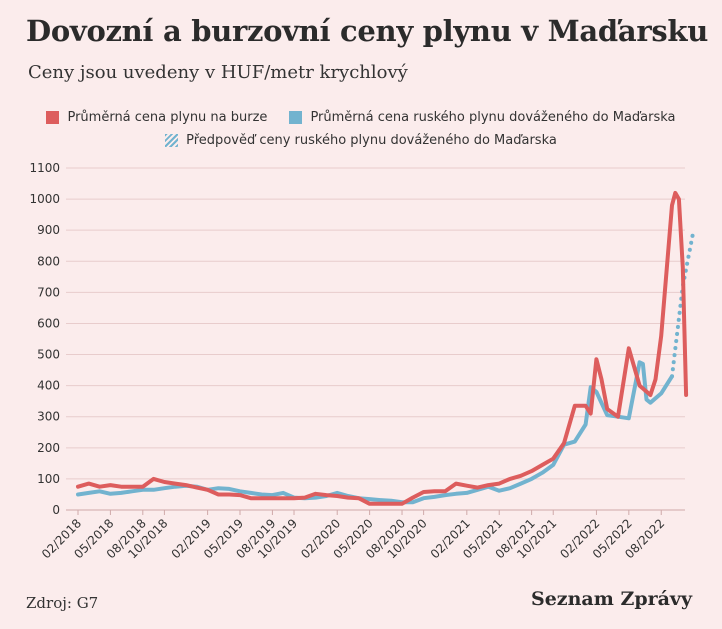 The width and height of the screenshot is (722, 629). I want to click on source-note: Zdroj: G7, so click(62, 603).